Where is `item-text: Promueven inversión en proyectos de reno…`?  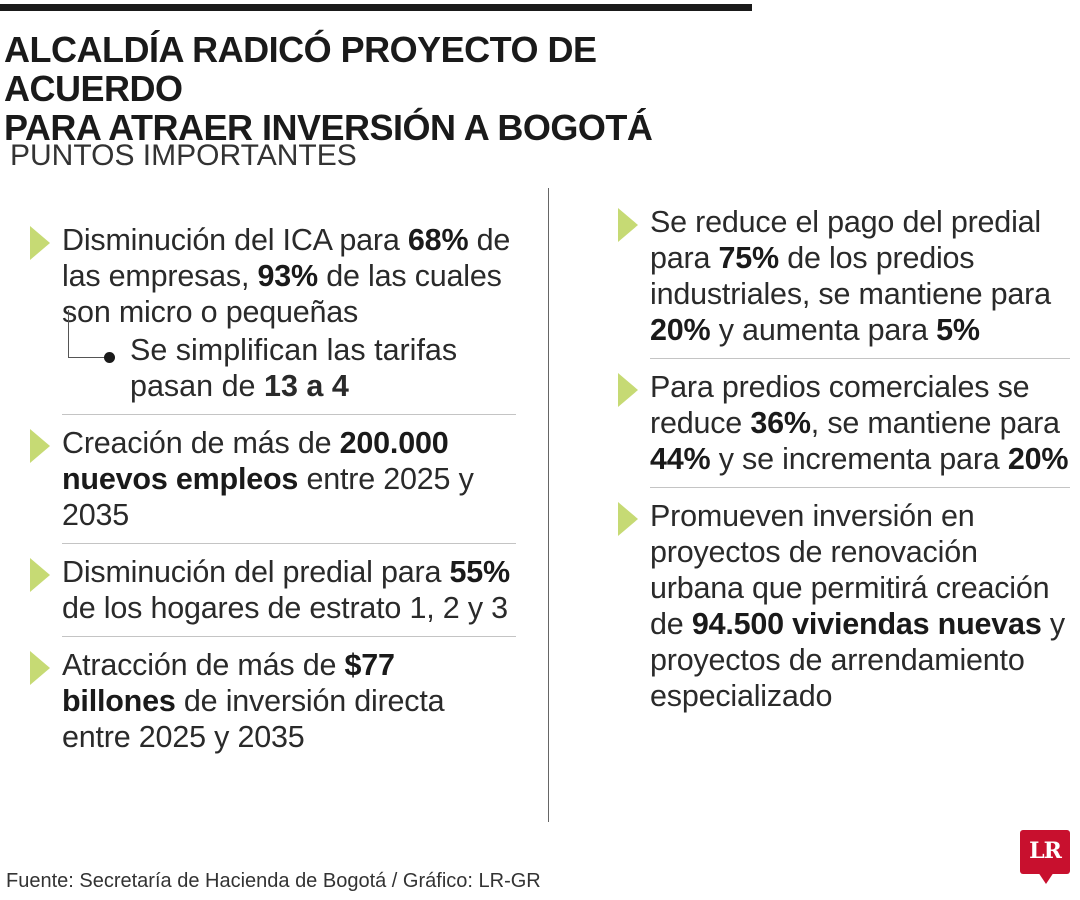
item-text: Promueven inversión en proyectos de reno… is located at coordinates (860, 606).